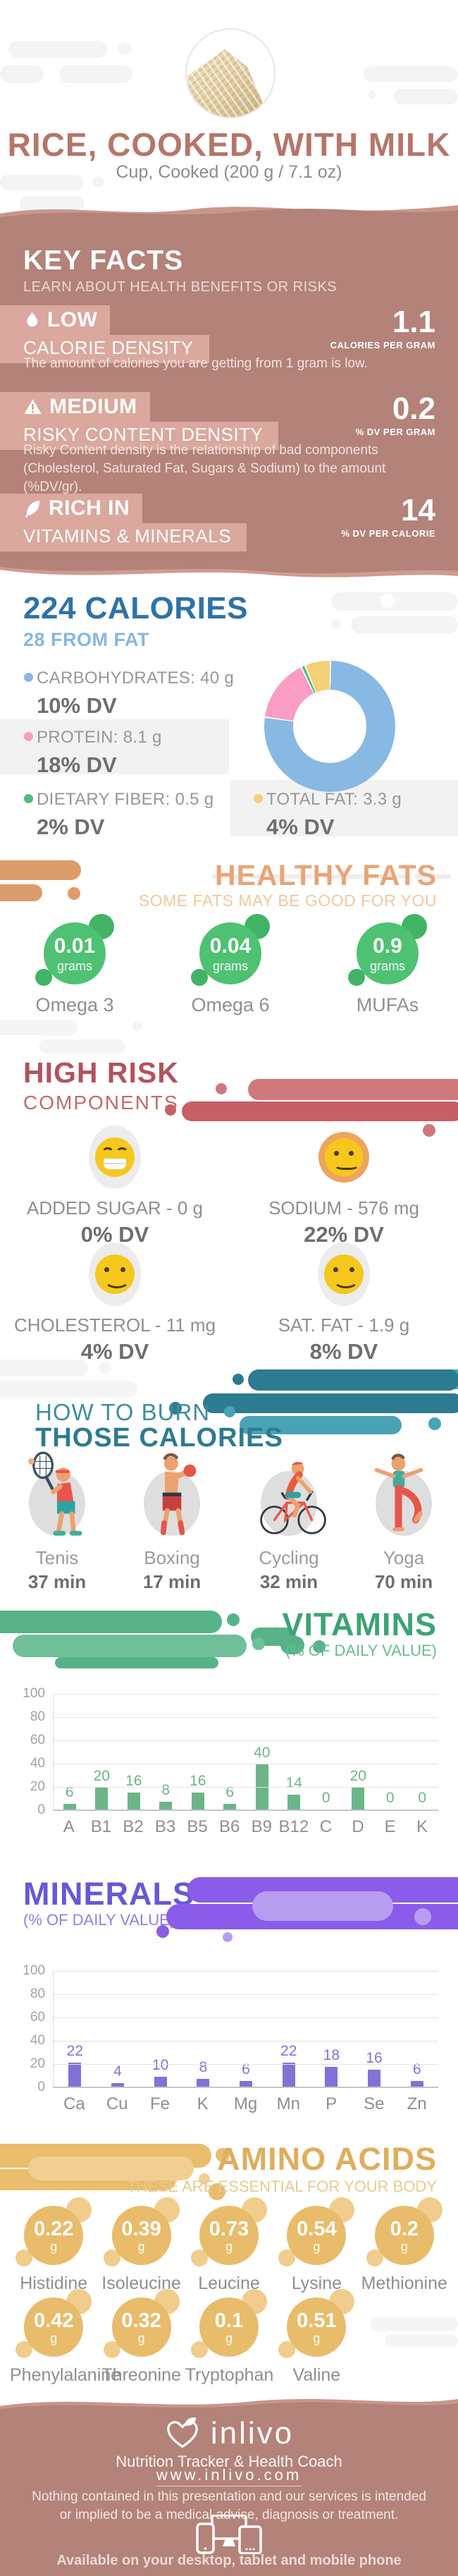 The width and height of the screenshot is (458, 2576). What do you see at coordinates (388, 534) in the screenshot?
I see `key-fact-value-unit: % DV PER CALORIE` at bounding box center [388, 534].